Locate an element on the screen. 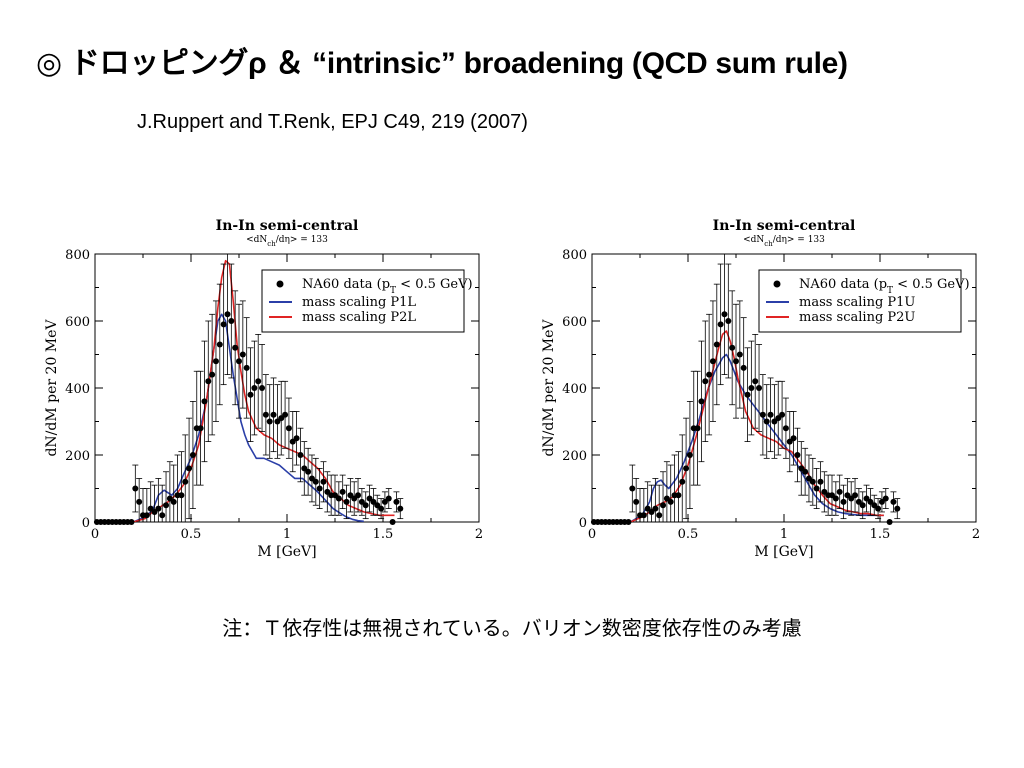  legend-label-series-1: mass scaling P1L is located at coordinates (359, 302).